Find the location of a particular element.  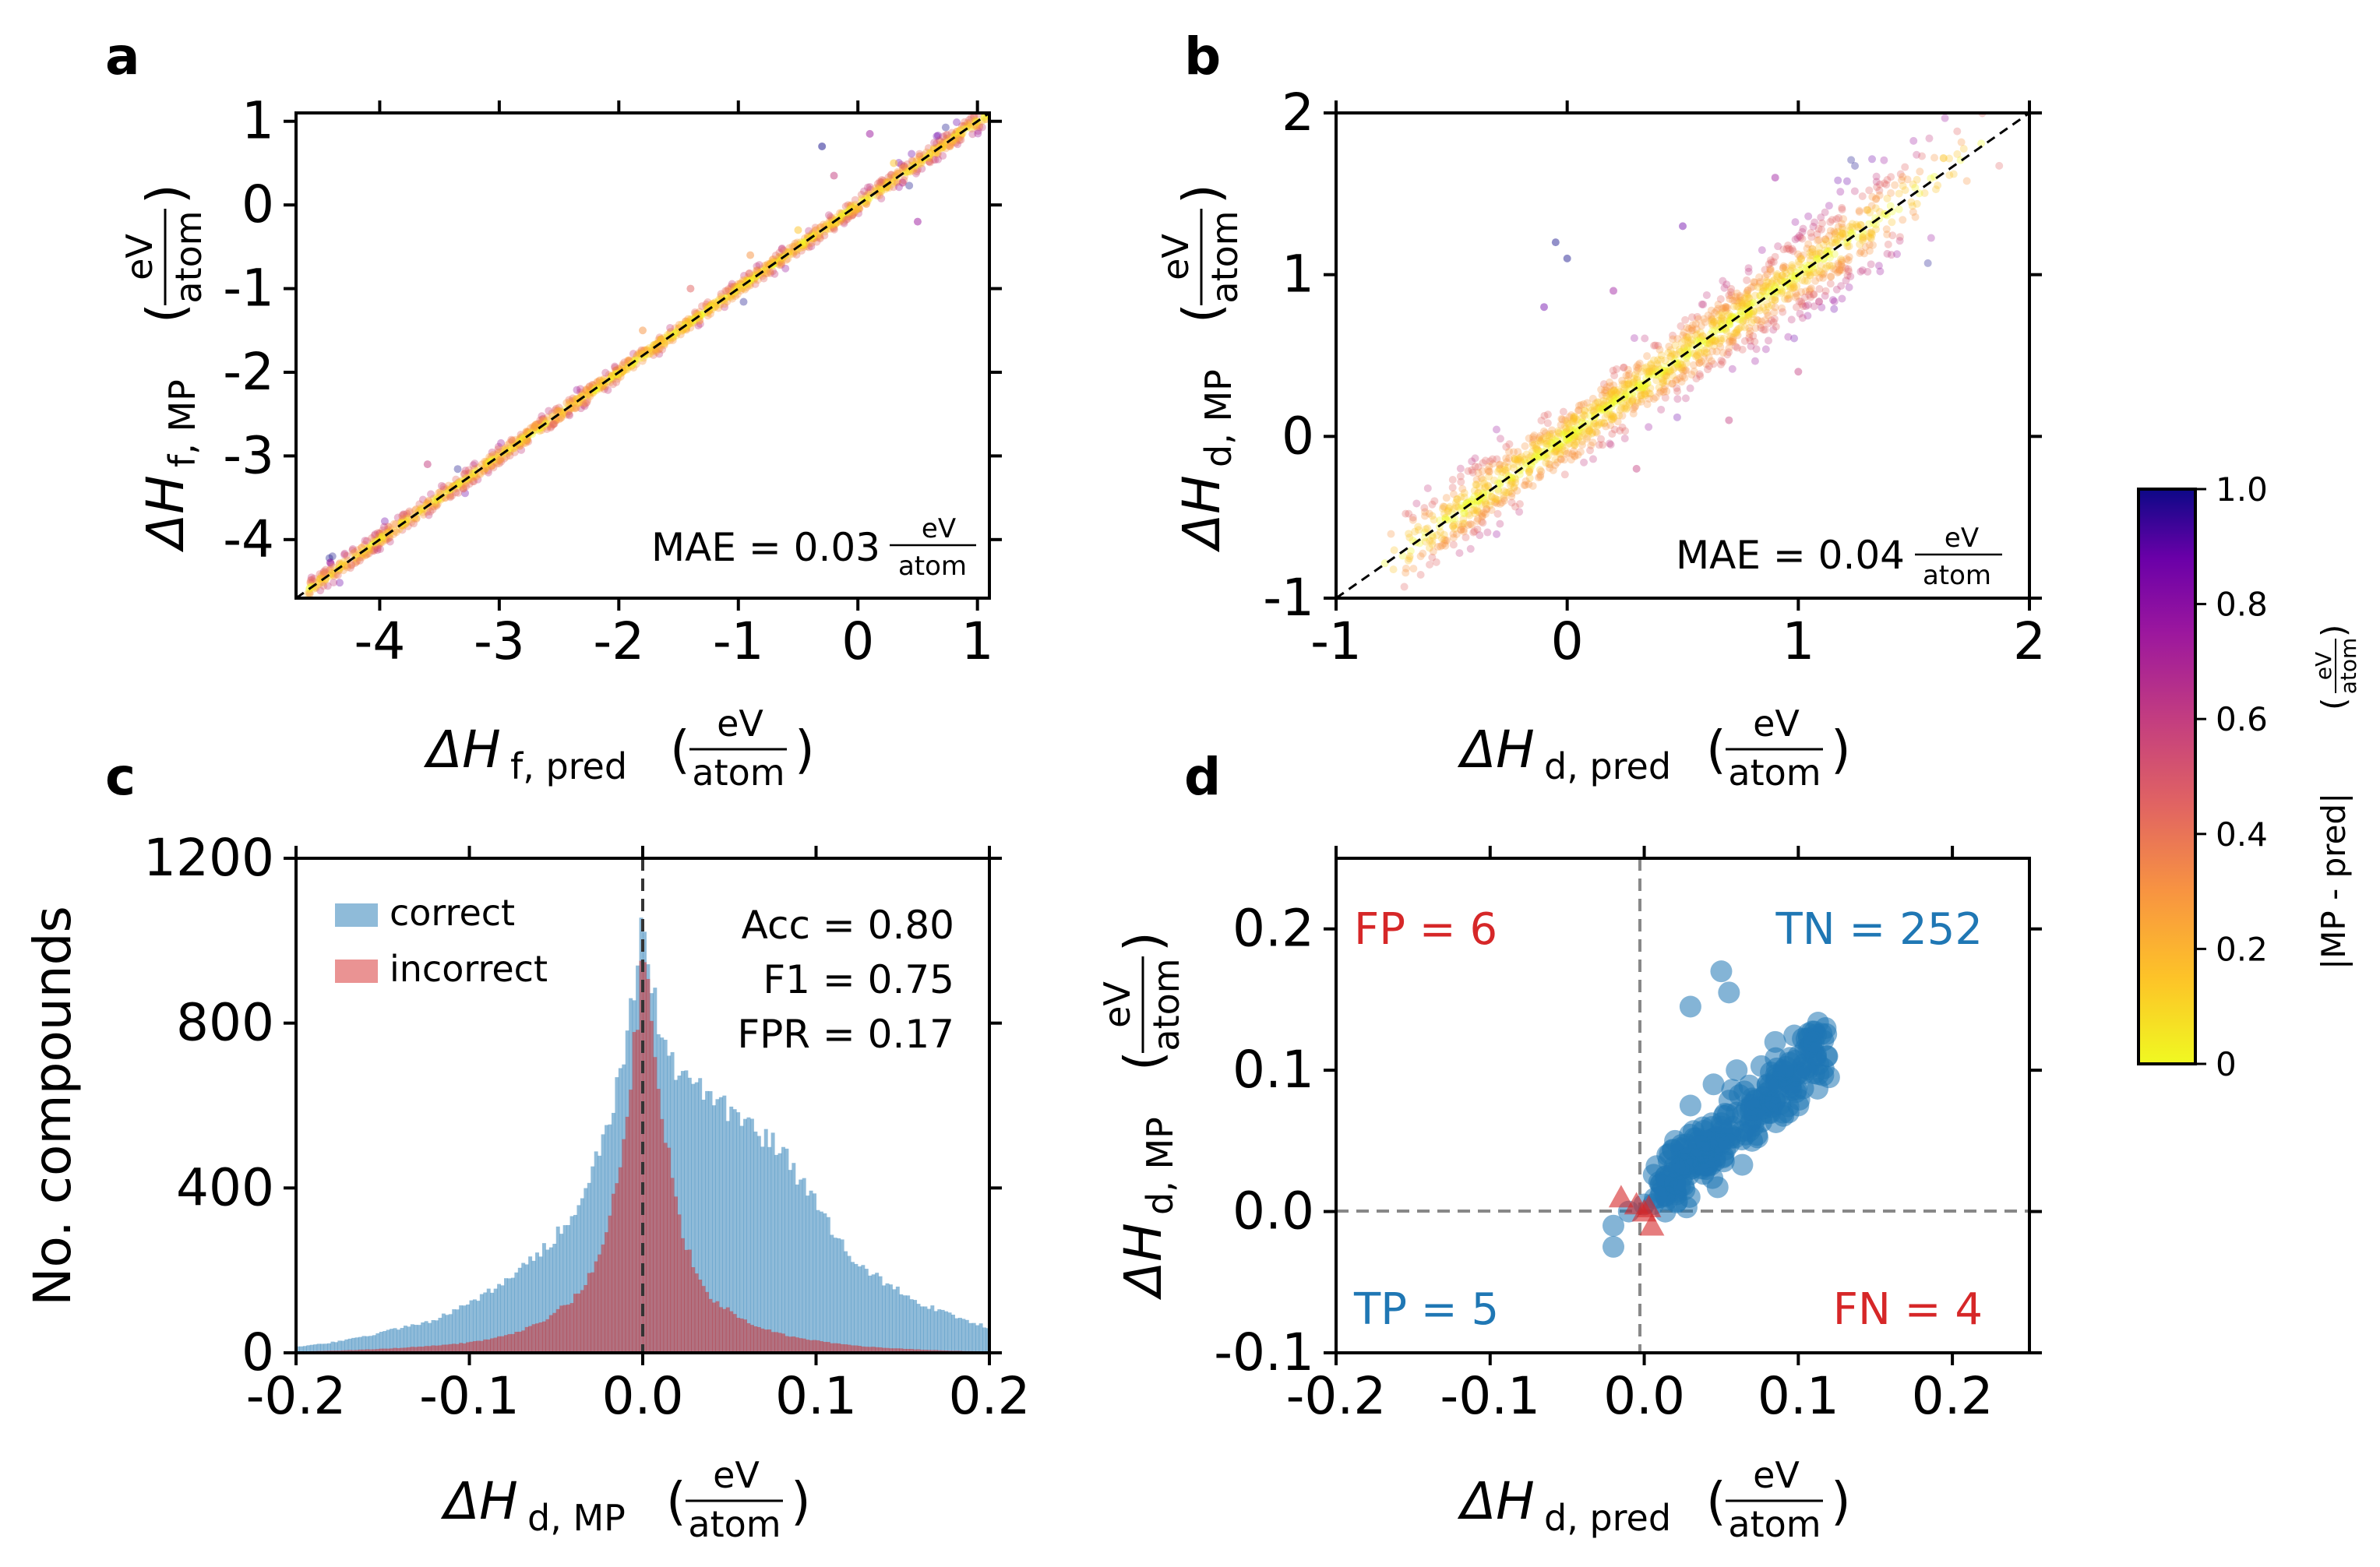

panel-a-outlier is located at coordinates (894, 163).